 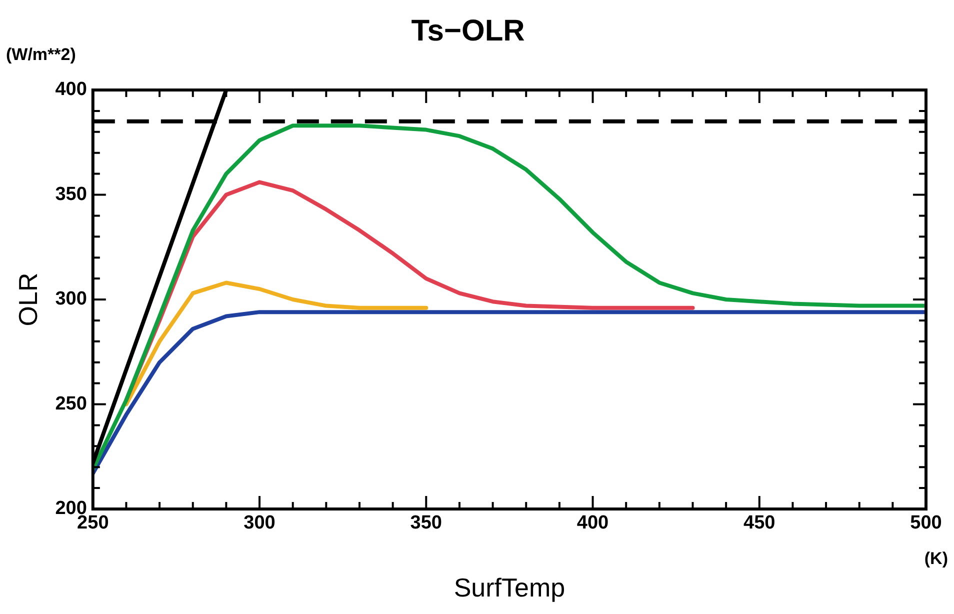 What do you see at coordinates (926, 523) in the screenshot?
I see `x-tick-label: 500` at bounding box center [926, 523].